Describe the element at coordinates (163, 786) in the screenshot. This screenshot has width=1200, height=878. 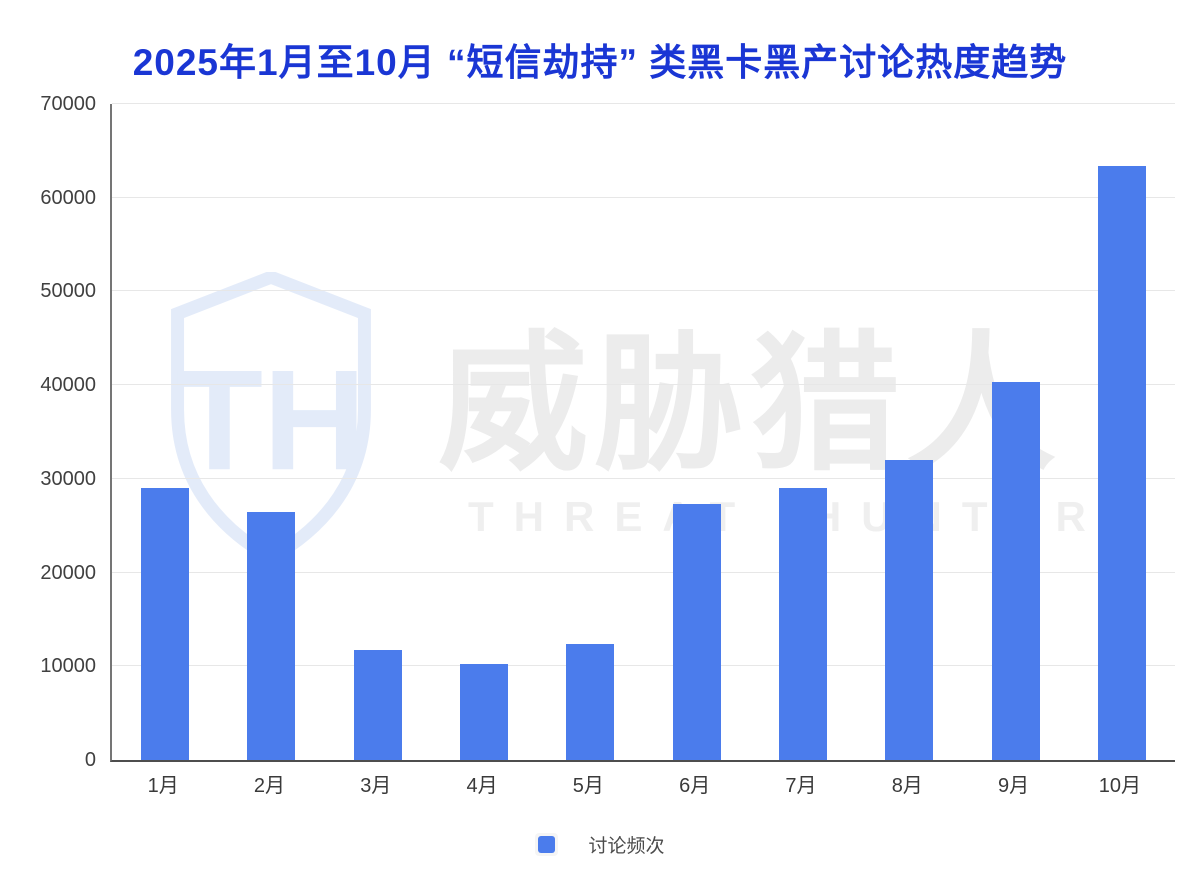
I see `x-tick-label-1月: 1月` at that location.